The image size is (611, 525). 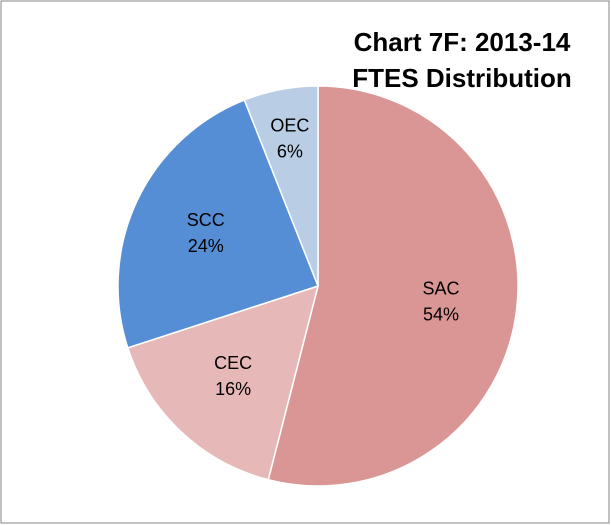 What do you see at coordinates (462, 78) in the screenshot?
I see `chart-title: FTES Distribution` at bounding box center [462, 78].